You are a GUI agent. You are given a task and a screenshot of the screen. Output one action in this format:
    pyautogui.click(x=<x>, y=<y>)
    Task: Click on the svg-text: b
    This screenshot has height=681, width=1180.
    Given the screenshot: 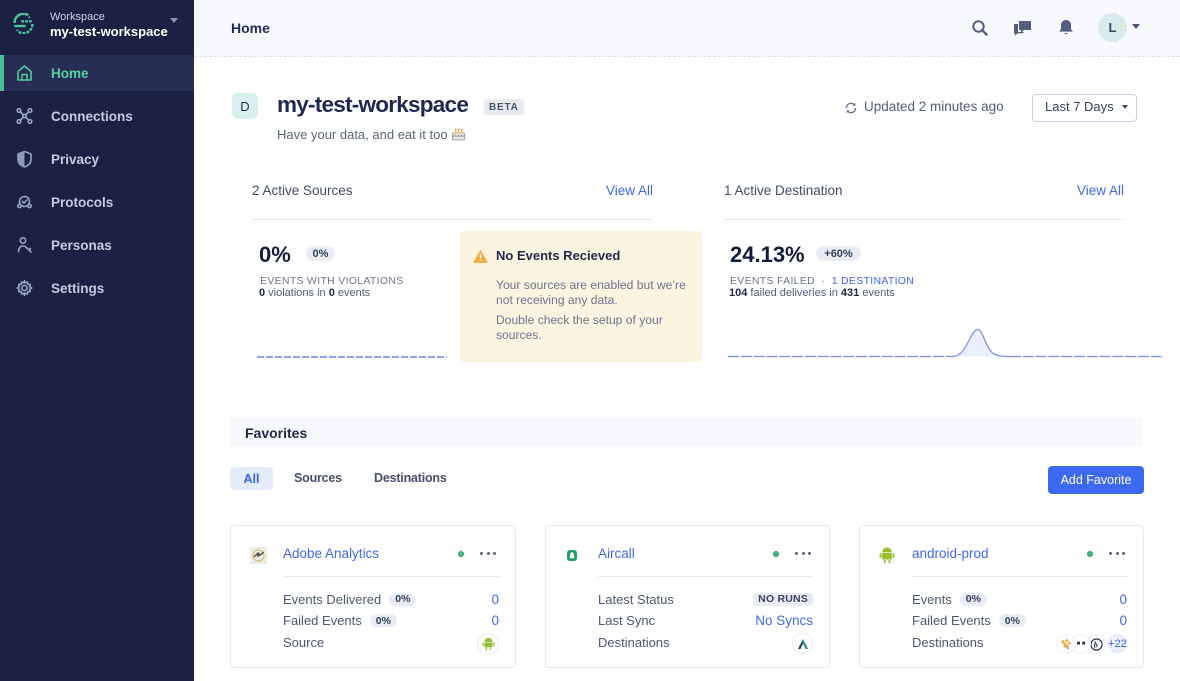 What is the action you would take?
    pyautogui.click(x=1095, y=644)
    